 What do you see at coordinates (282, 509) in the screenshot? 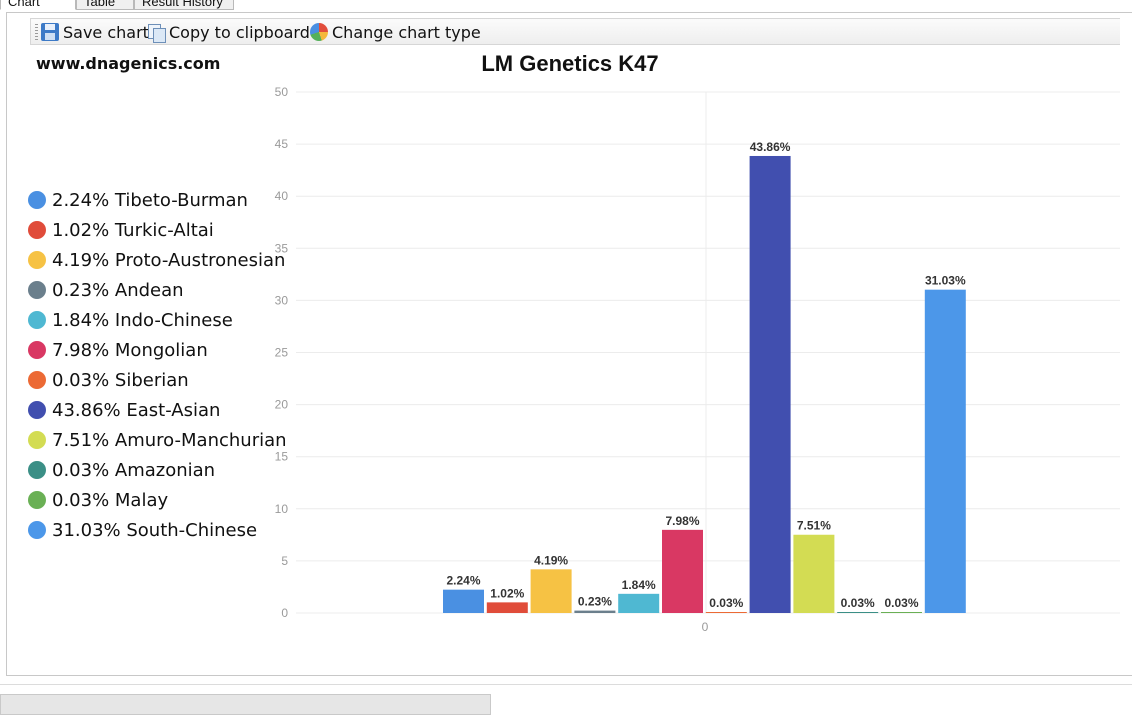
I see `y-tick-label: 10` at bounding box center [282, 509].